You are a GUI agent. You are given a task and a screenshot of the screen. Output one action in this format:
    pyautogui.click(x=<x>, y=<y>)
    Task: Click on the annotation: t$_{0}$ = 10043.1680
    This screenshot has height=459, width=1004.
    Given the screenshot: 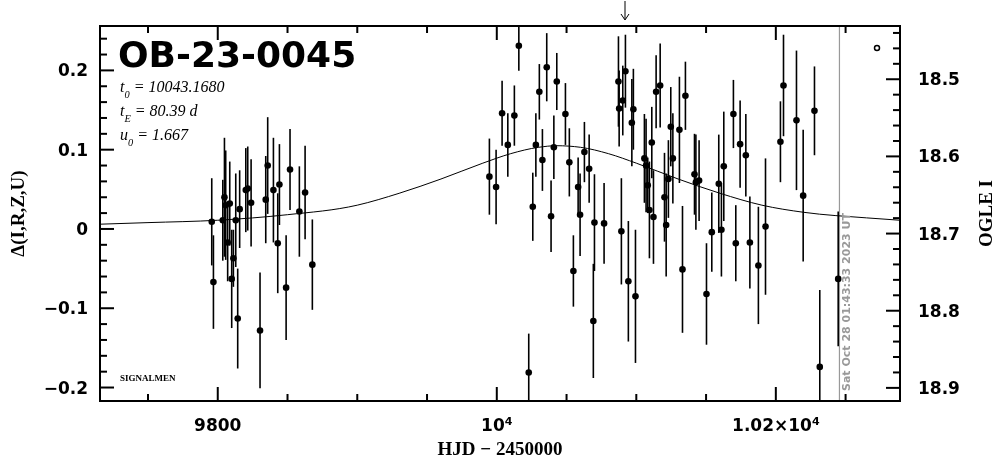 What is the action you would take?
    pyautogui.click(x=172, y=89)
    